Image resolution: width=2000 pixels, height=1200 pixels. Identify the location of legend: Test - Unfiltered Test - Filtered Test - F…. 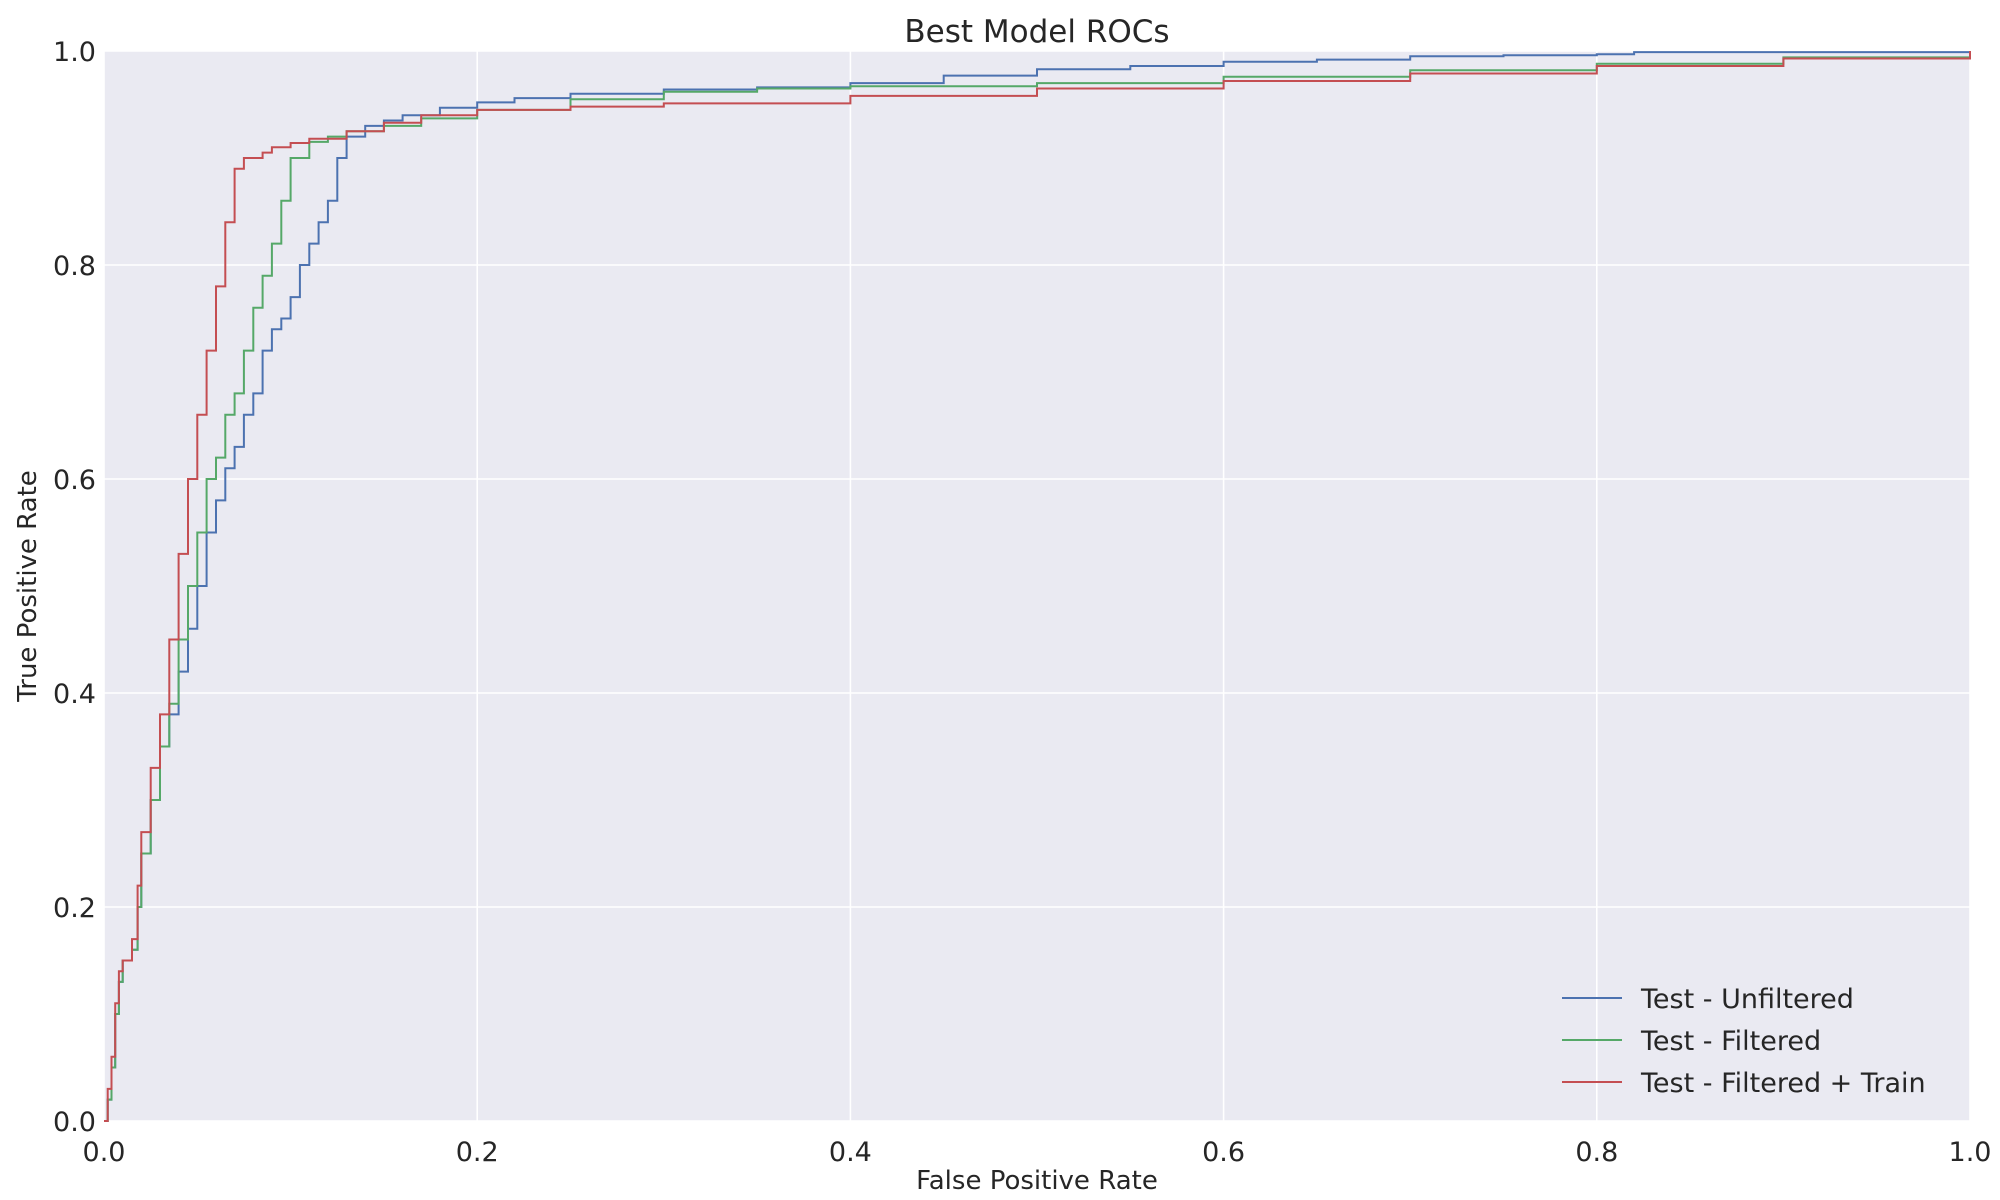
(1744, 1041).